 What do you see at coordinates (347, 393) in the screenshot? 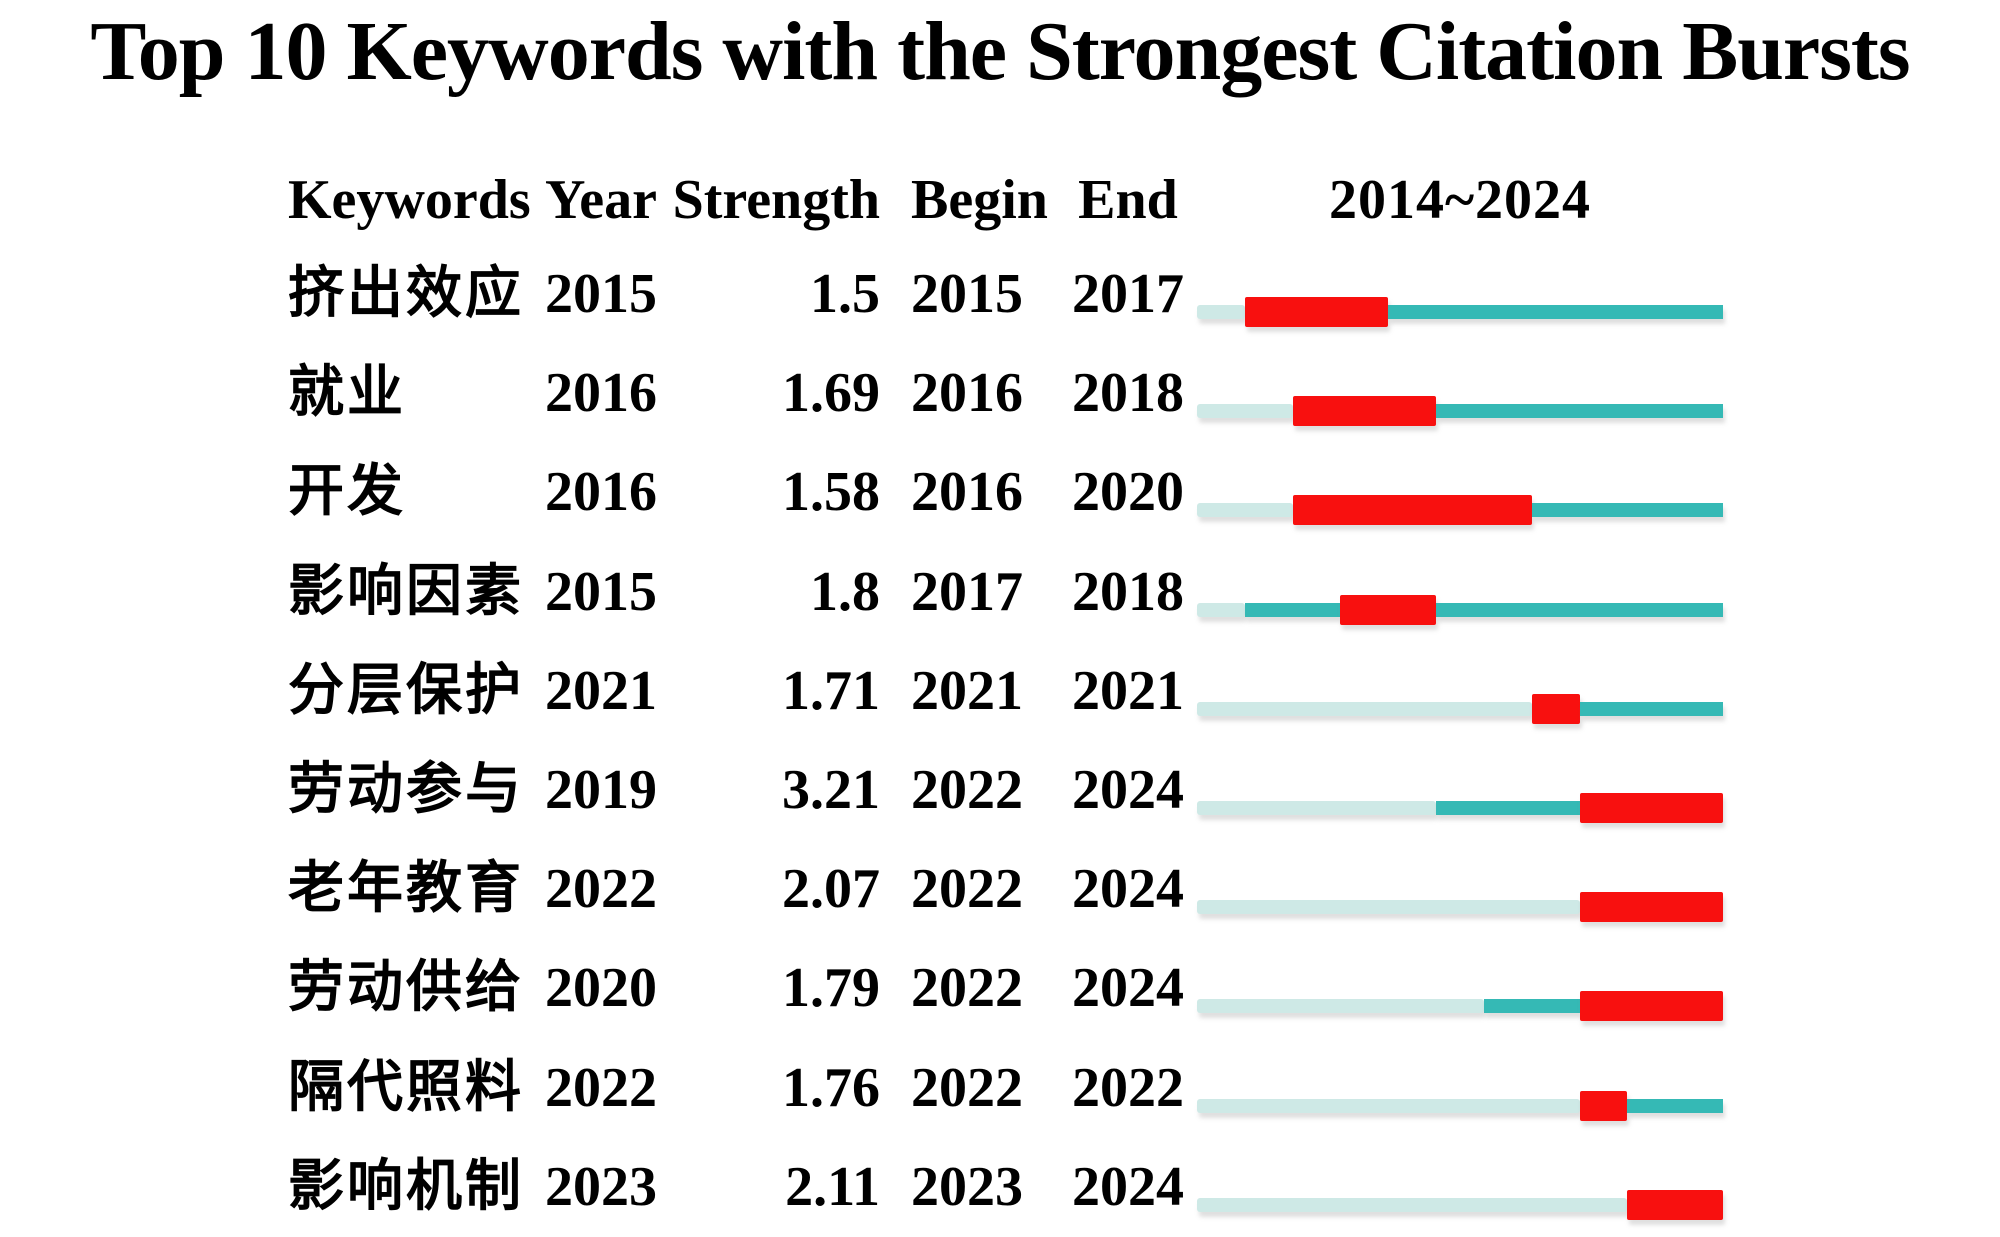
I see `keyword-cell: 就业` at bounding box center [347, 393].